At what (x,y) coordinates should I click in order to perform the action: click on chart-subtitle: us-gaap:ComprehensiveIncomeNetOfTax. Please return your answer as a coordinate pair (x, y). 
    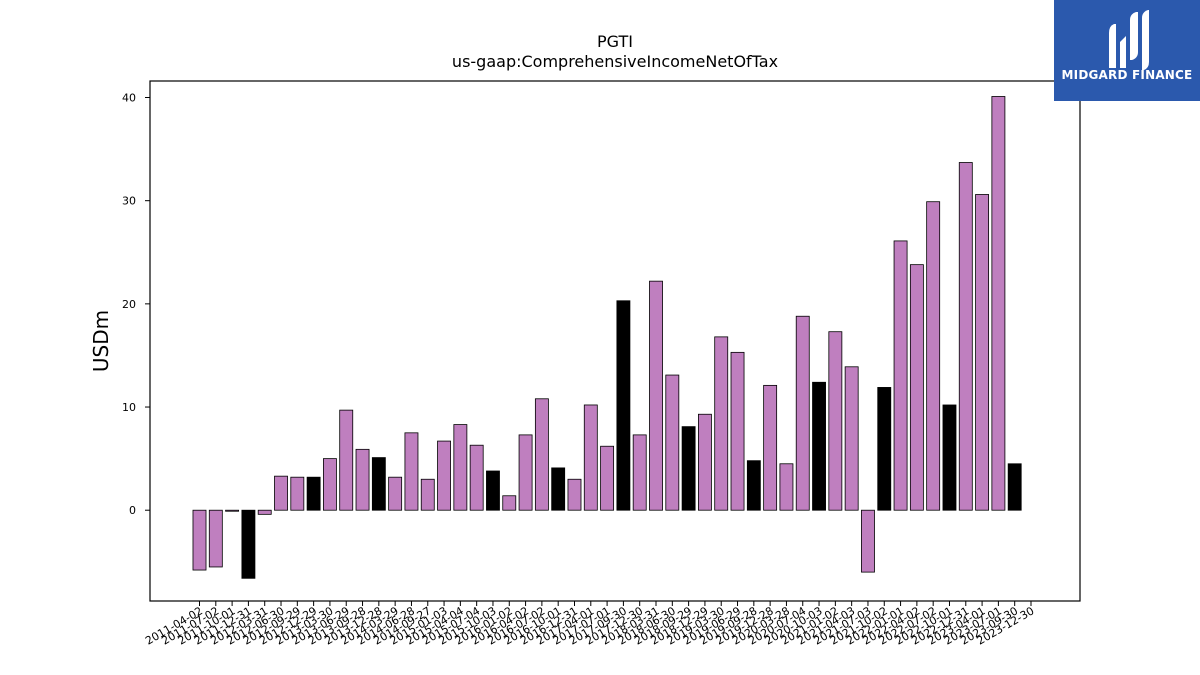
    Looking at the image, I should click on (615, 61).